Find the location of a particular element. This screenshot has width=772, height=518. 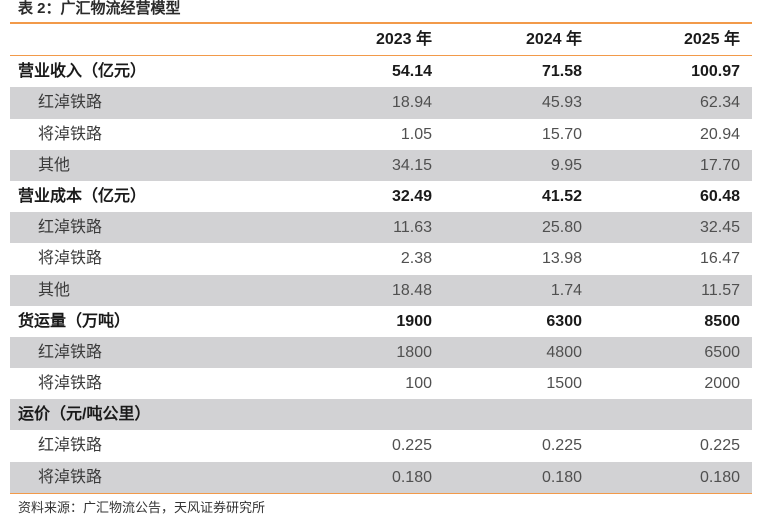

row-value: 45.93 is located at coordinates (561, 103).